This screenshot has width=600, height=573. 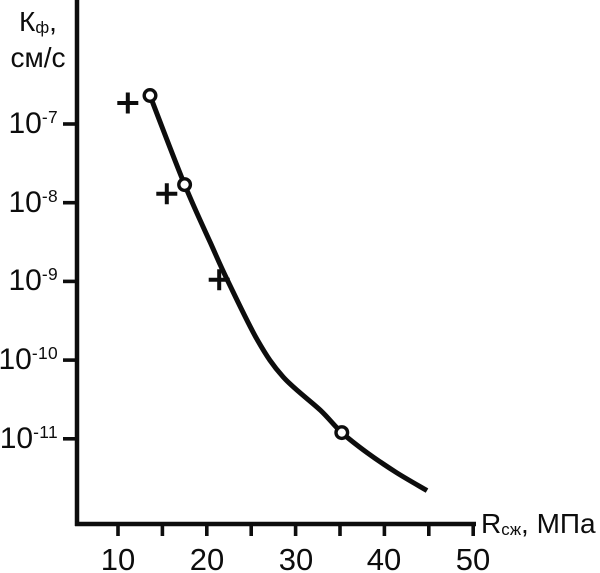 I want to click on y-tick-label-1e-9: 10⁻⁹, so click(x=33, y=280).